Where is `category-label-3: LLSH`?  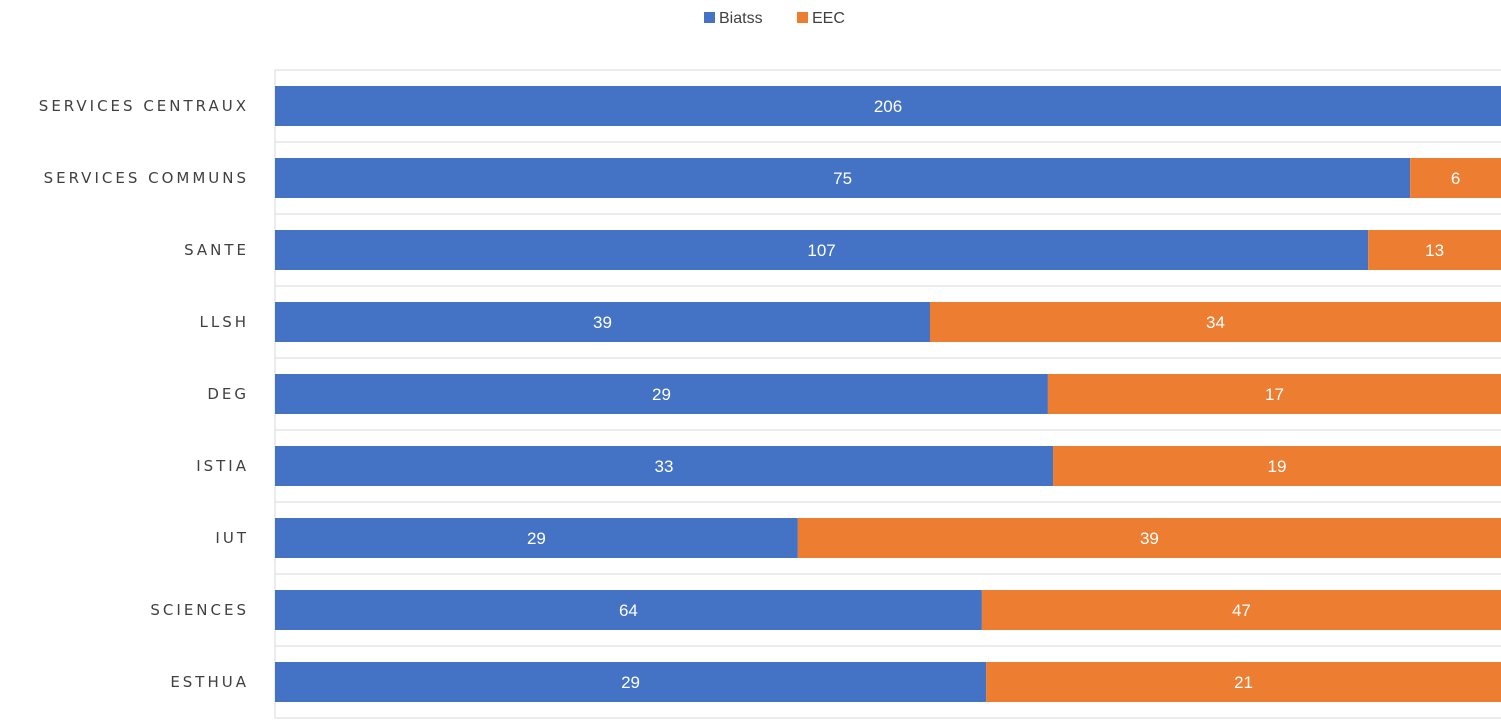
category-label-3: LLSH is located at coordinates (224, 322).